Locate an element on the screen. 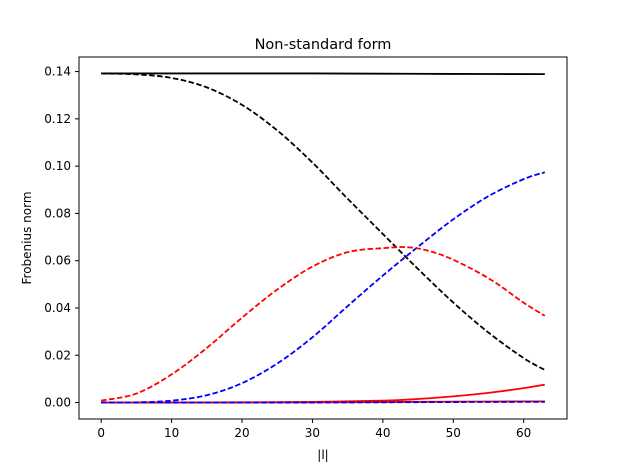 The height and width of the screenshot is (472, 630). y-tick-label: 0.02 is located at coordinates (57, 355).